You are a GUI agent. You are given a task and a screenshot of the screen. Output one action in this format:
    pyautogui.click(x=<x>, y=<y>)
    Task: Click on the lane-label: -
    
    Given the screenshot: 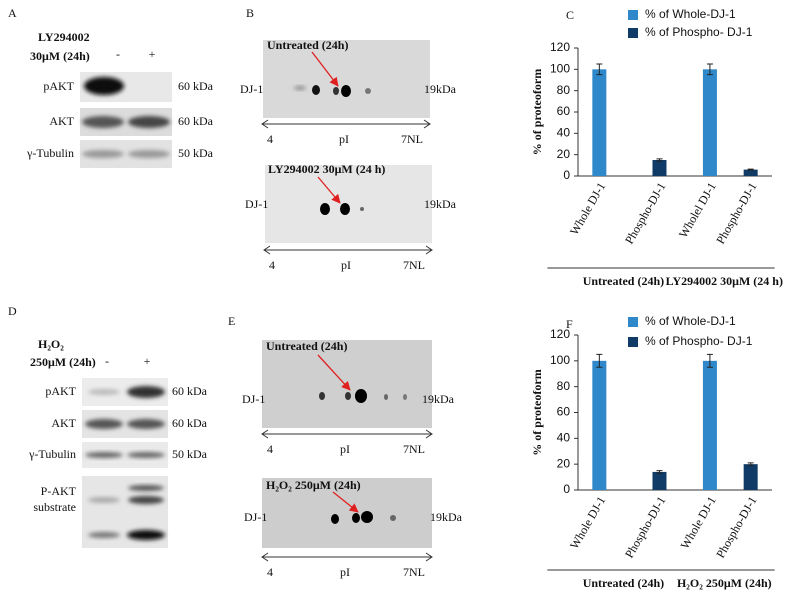 What is the action you would take?
    pyautogui.click(x=107, y=361)
    